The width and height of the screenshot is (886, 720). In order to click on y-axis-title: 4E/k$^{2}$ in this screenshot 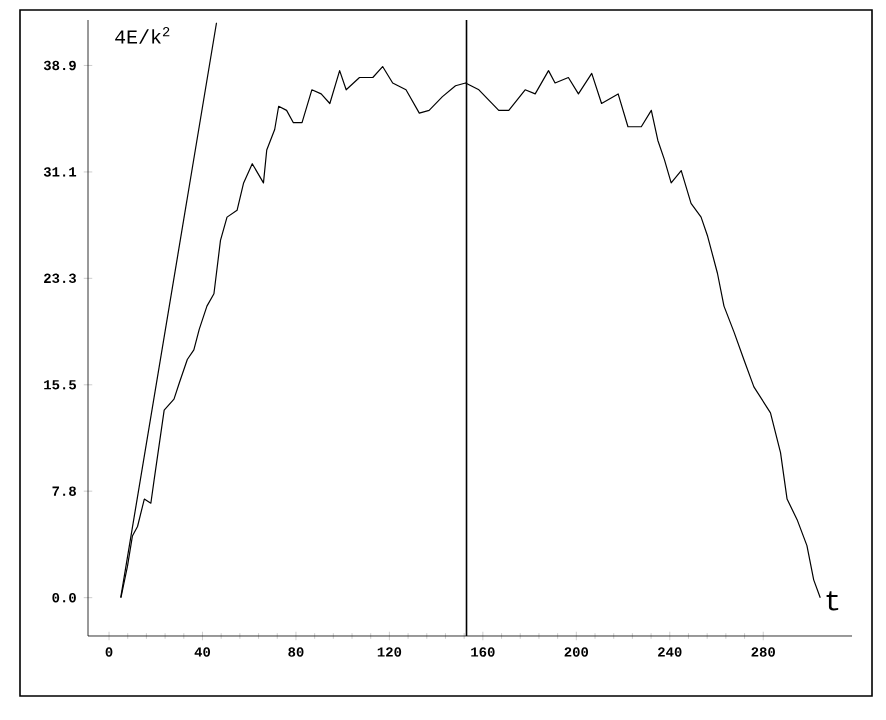, I will do `click(142, 35)`.